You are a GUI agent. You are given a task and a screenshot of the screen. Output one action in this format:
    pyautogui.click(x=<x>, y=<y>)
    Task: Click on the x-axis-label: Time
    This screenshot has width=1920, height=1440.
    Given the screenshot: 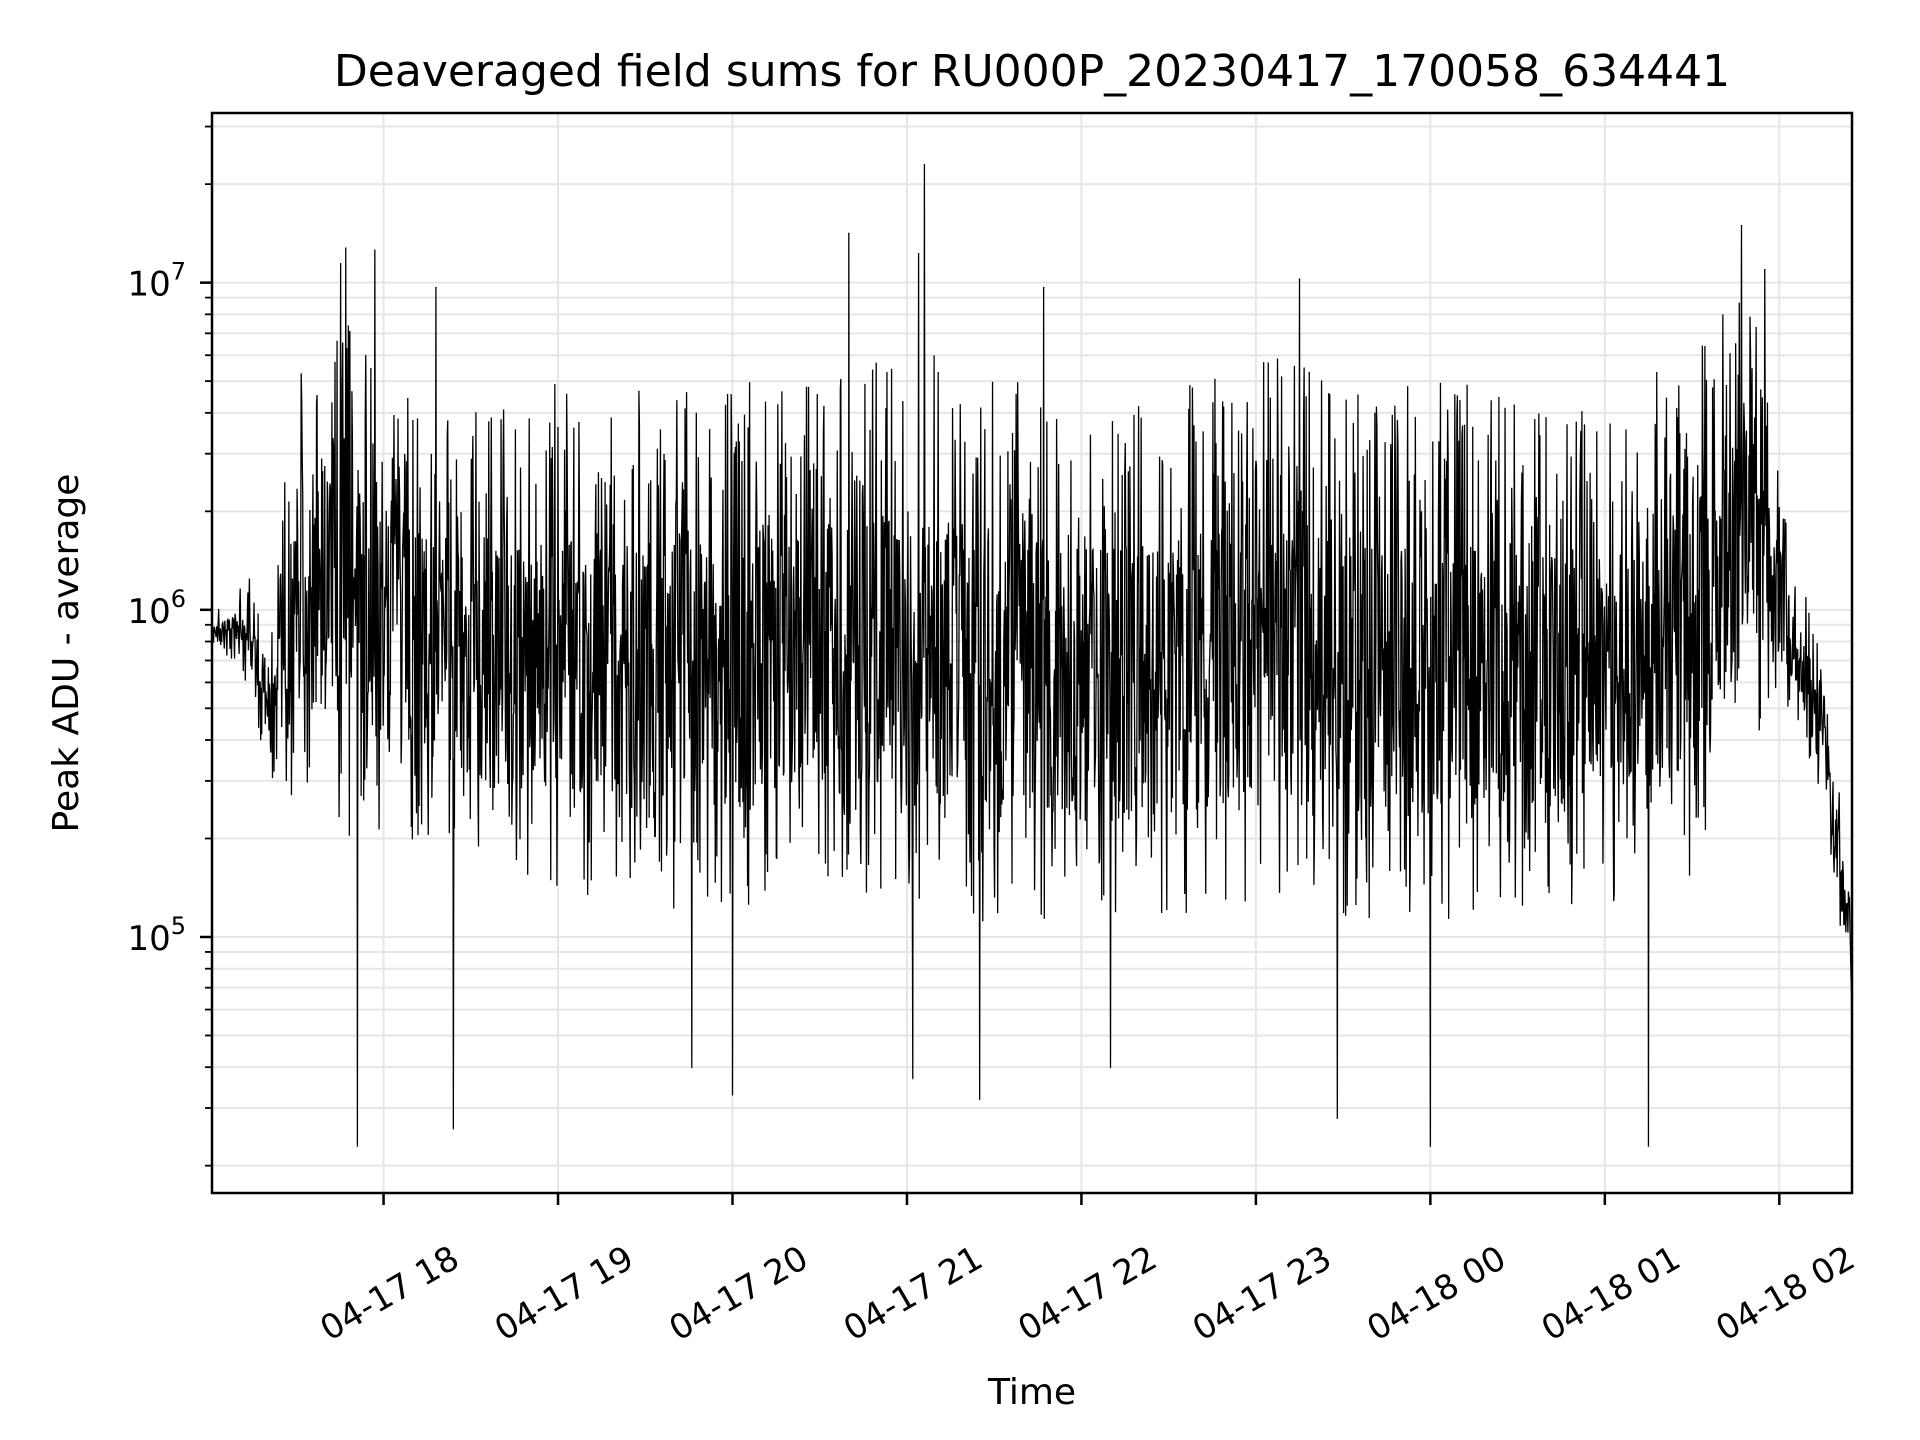 What is the action you would take?
    pyautogui.click(x=1031, y=1392)
    